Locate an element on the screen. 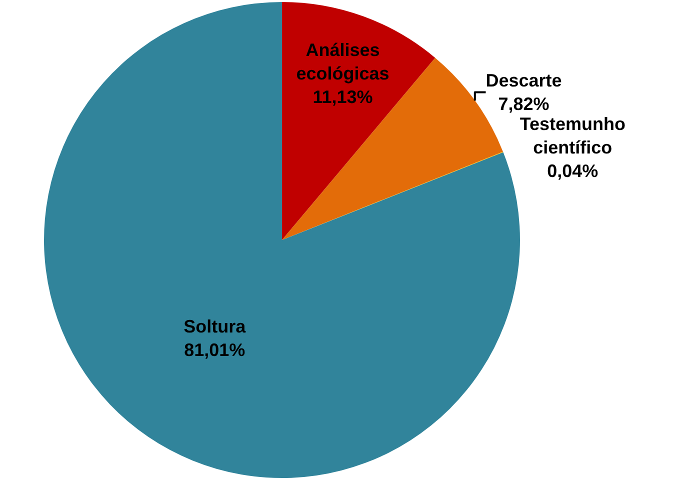  slice-label: Testemunho científico is located at coordinates (573, 136).